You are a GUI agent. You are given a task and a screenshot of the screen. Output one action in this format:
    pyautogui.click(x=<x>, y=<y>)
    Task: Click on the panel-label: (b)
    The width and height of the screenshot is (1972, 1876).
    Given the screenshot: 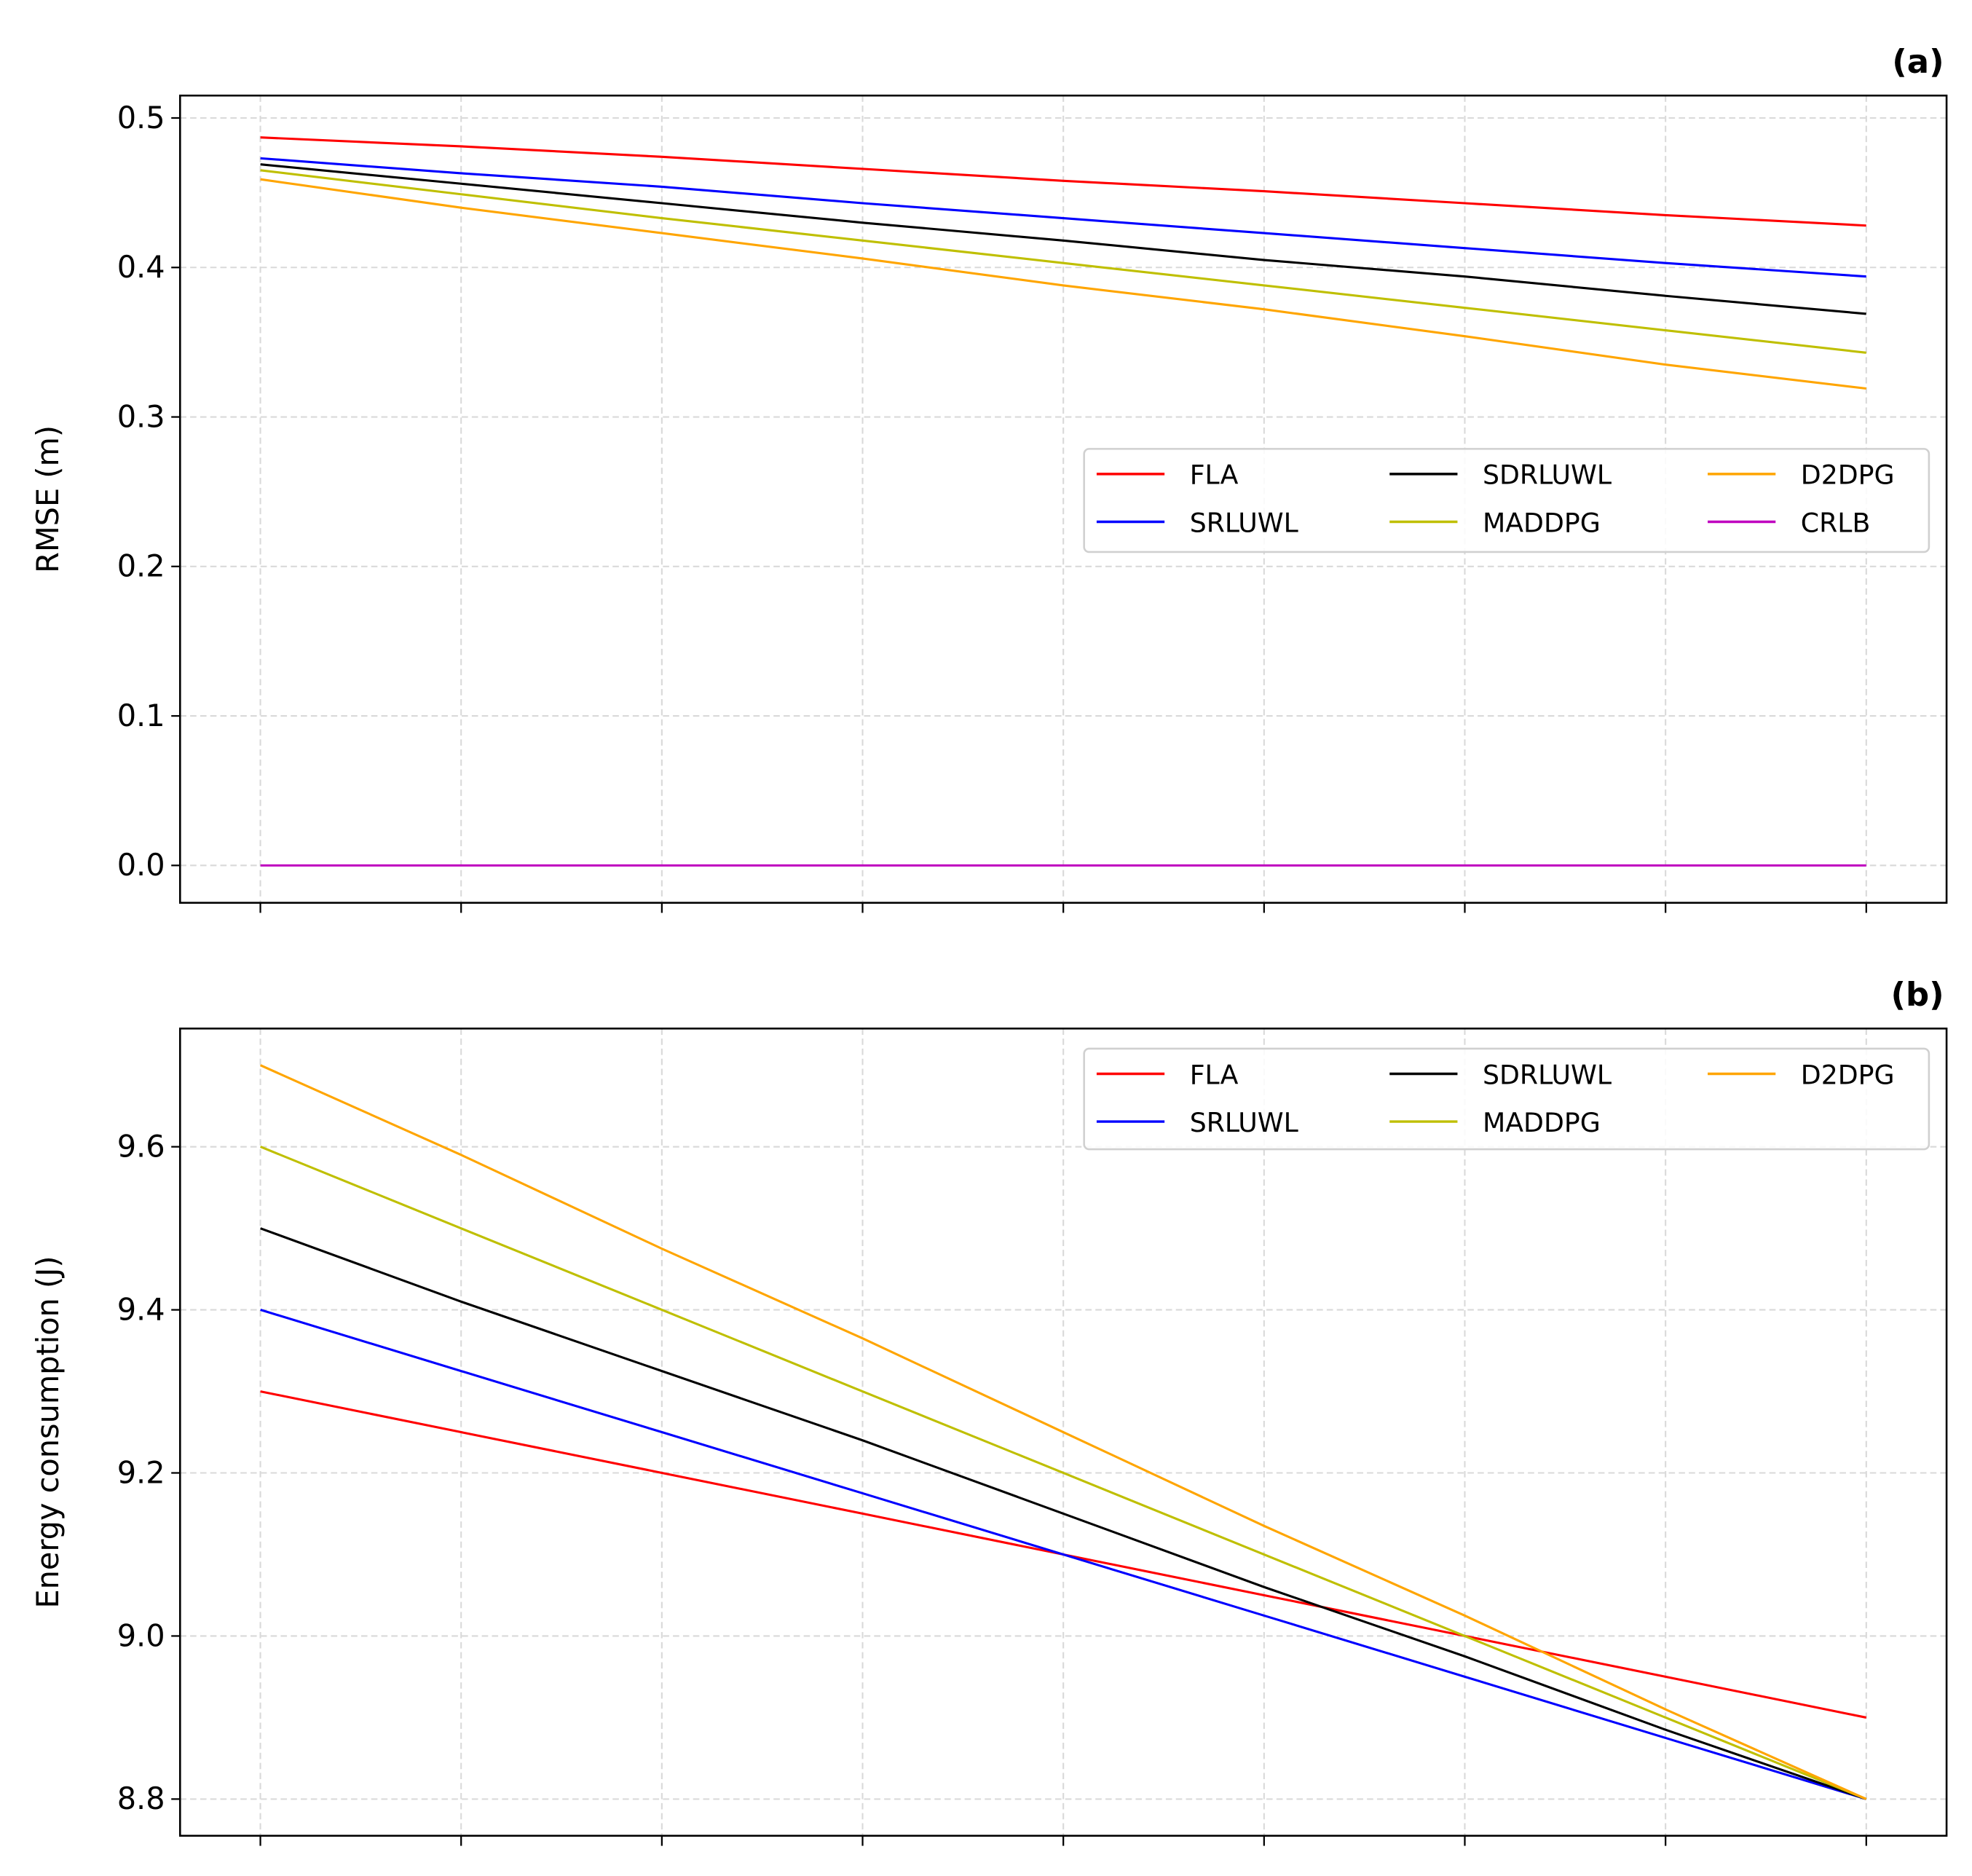 What is the action you would take?
    pyautogui.click(x=1917, y=994)
    